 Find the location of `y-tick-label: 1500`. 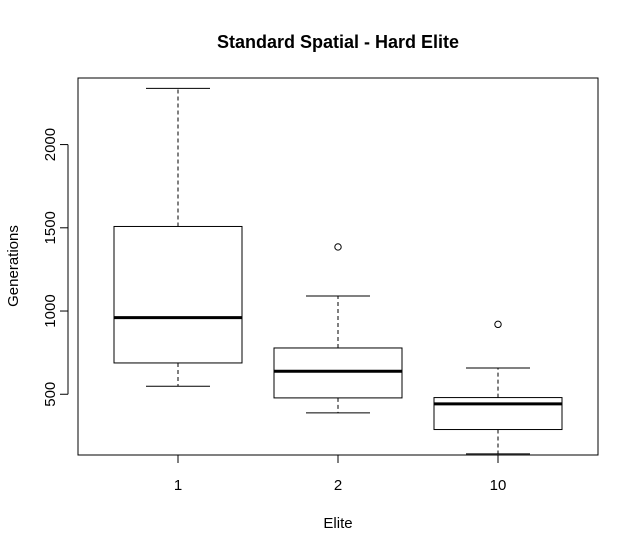

y-tick-label: 1500 is located at coordinates (50, 227).